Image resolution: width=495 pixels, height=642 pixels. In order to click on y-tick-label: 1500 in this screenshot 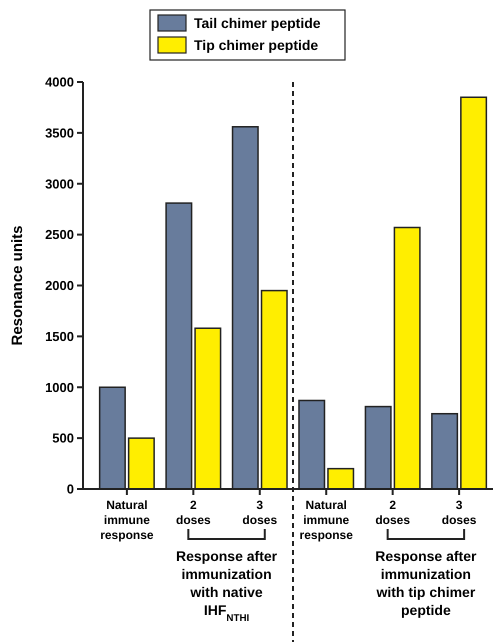, I will do `click(59, 336)`.